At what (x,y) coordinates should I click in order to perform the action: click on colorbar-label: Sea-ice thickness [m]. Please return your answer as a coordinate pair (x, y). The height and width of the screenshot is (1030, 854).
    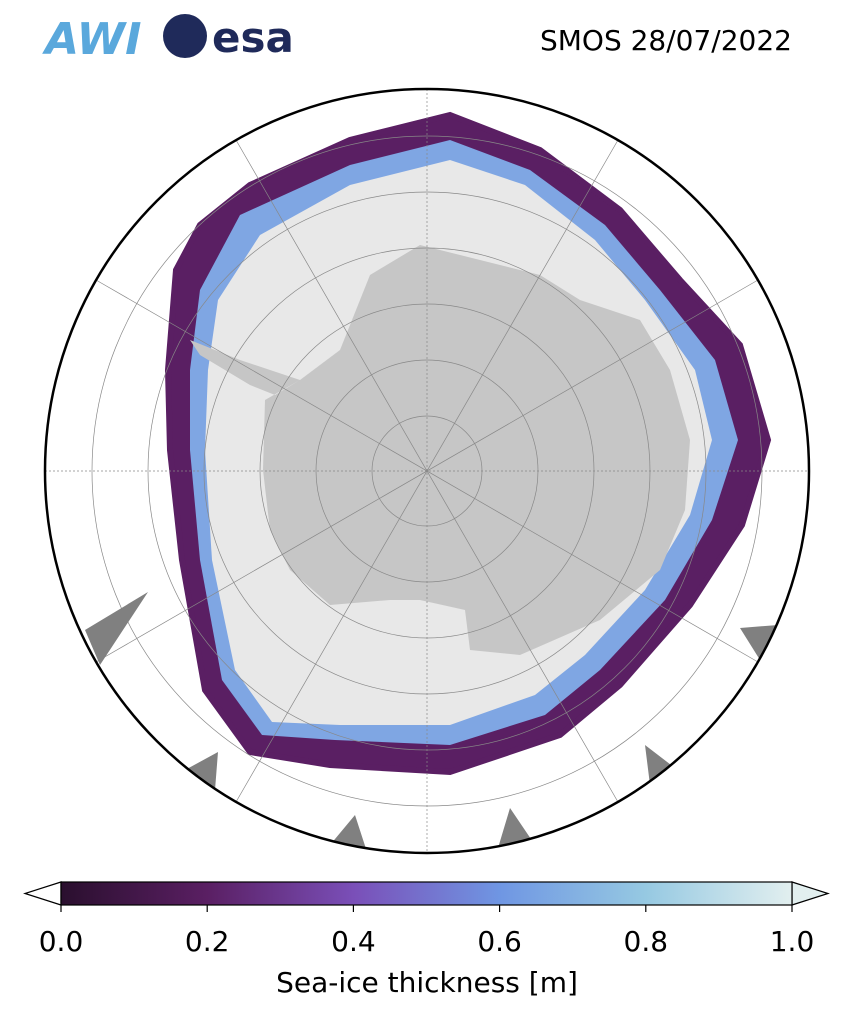
    Looking at the image, I should click on (427, 982).